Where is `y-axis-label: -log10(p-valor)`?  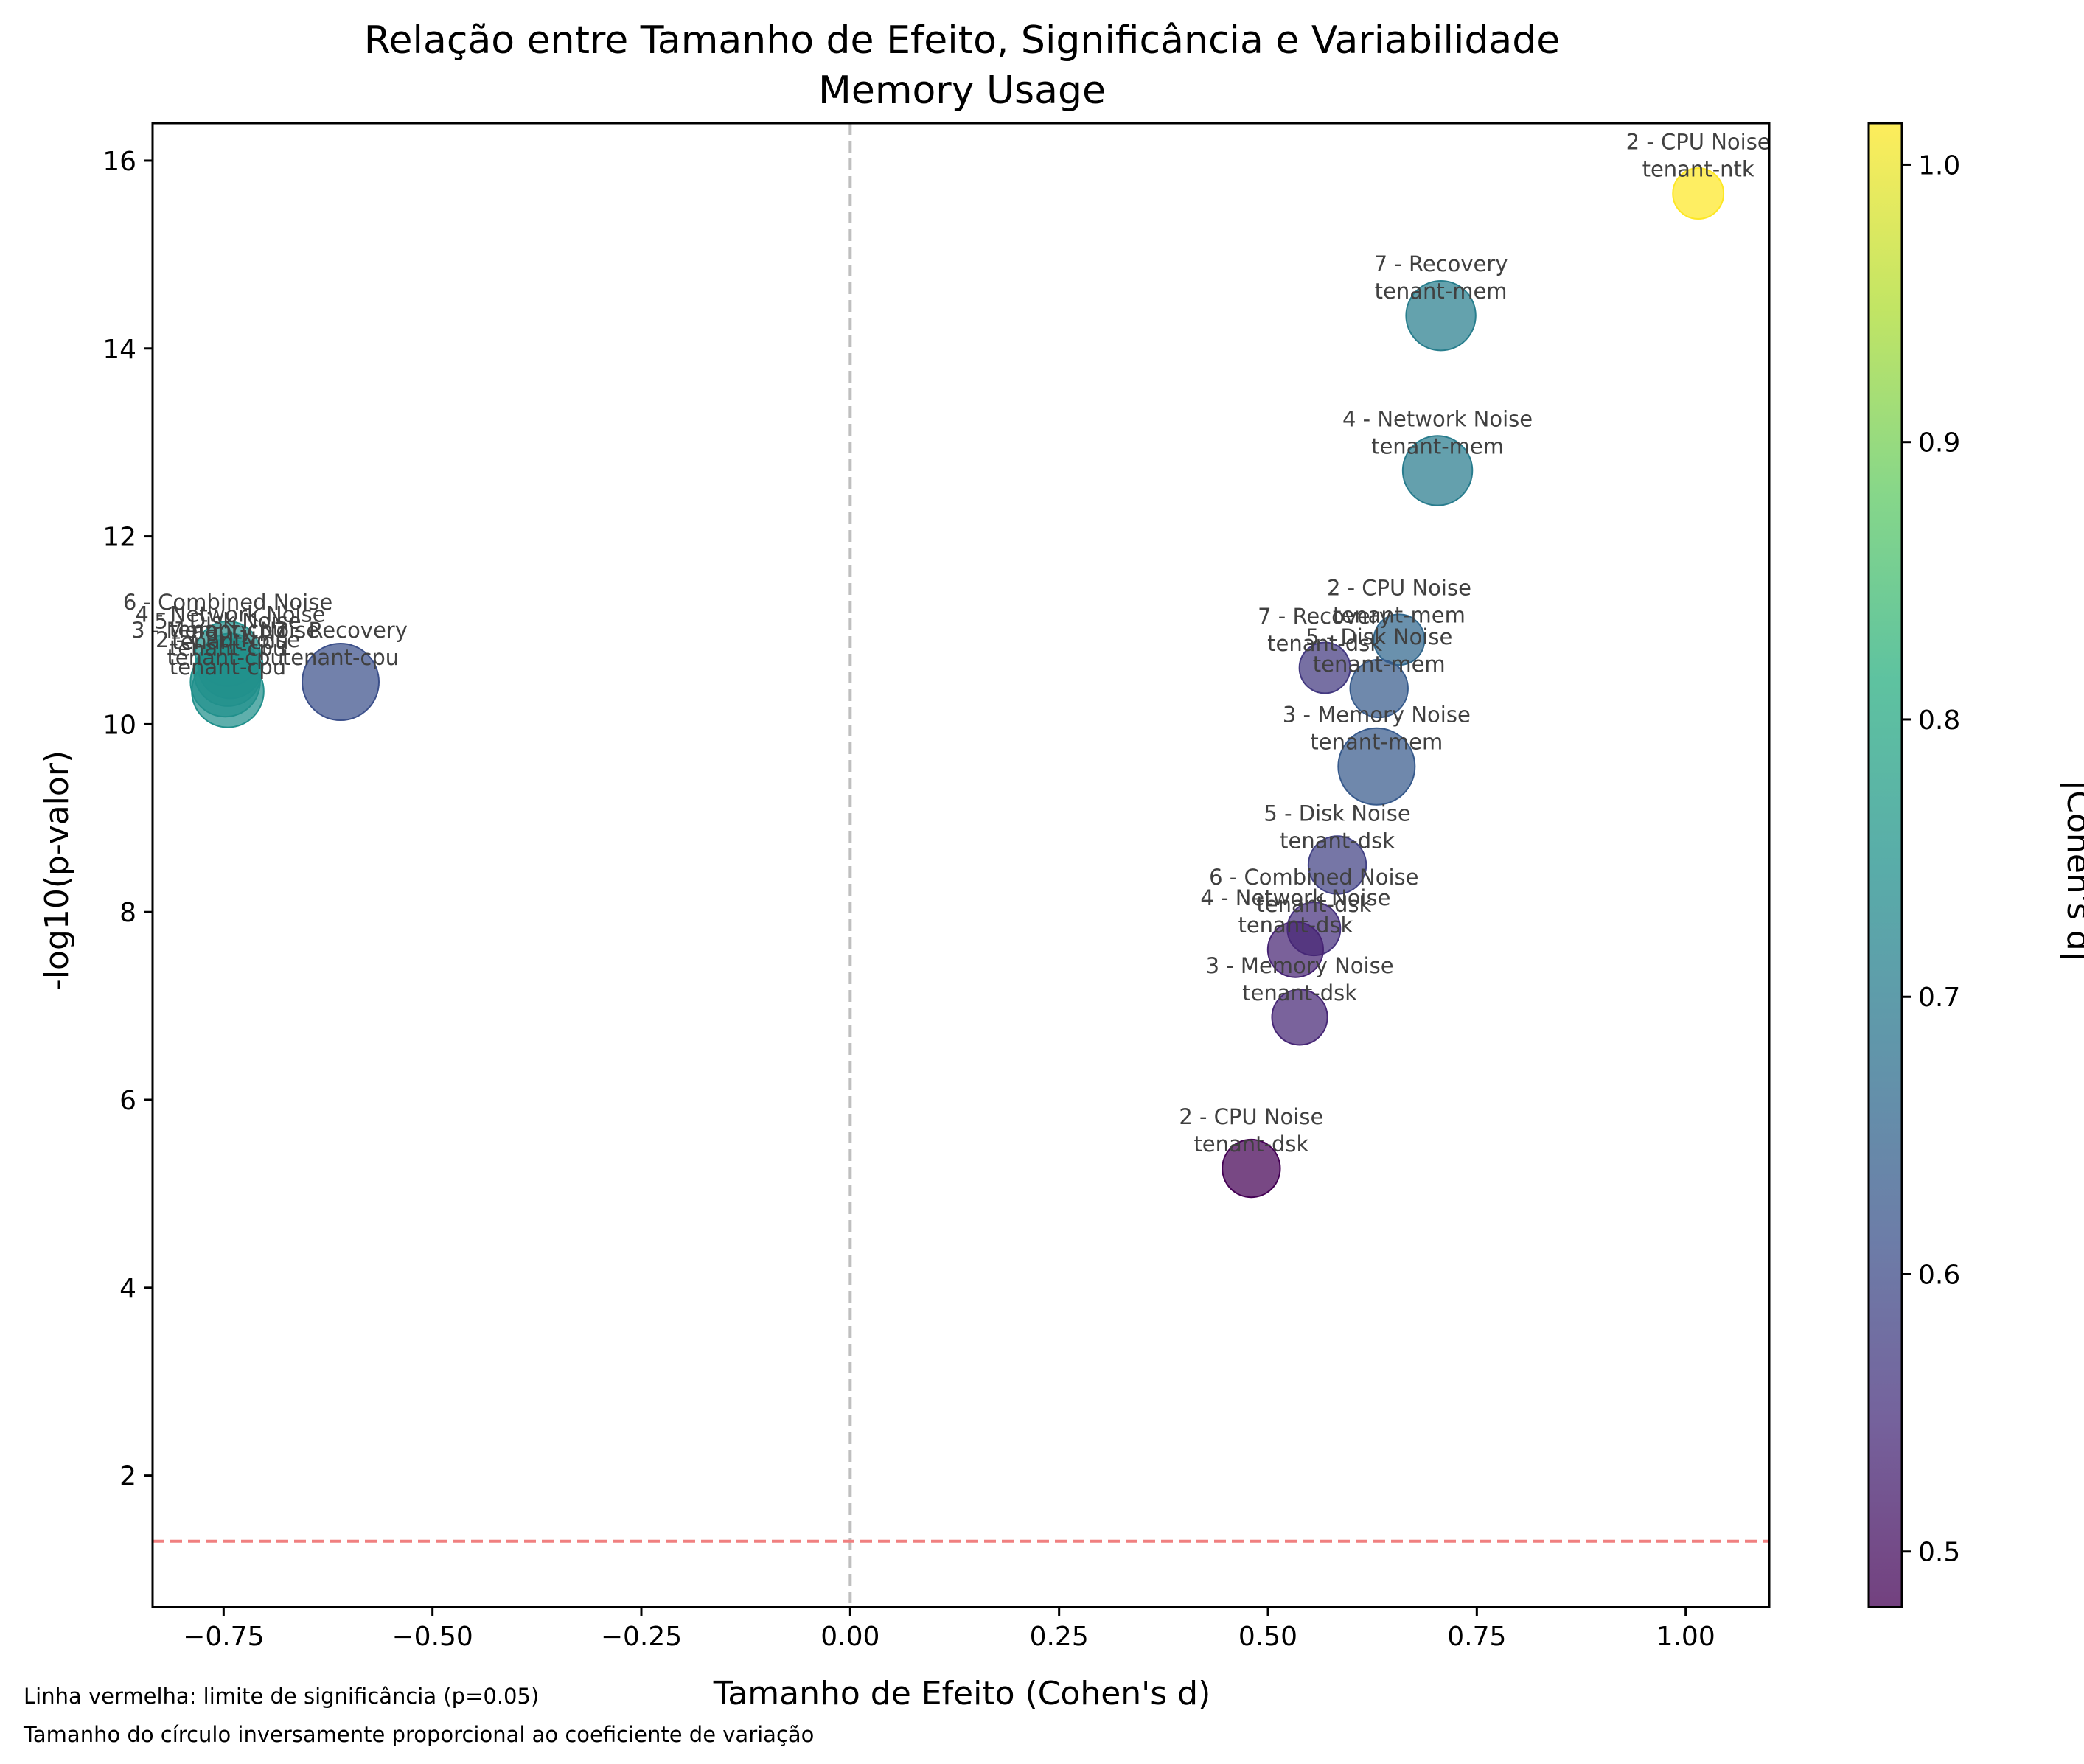
y-axis-label: -log10(p-valor) is located at coordinates (57, 870).